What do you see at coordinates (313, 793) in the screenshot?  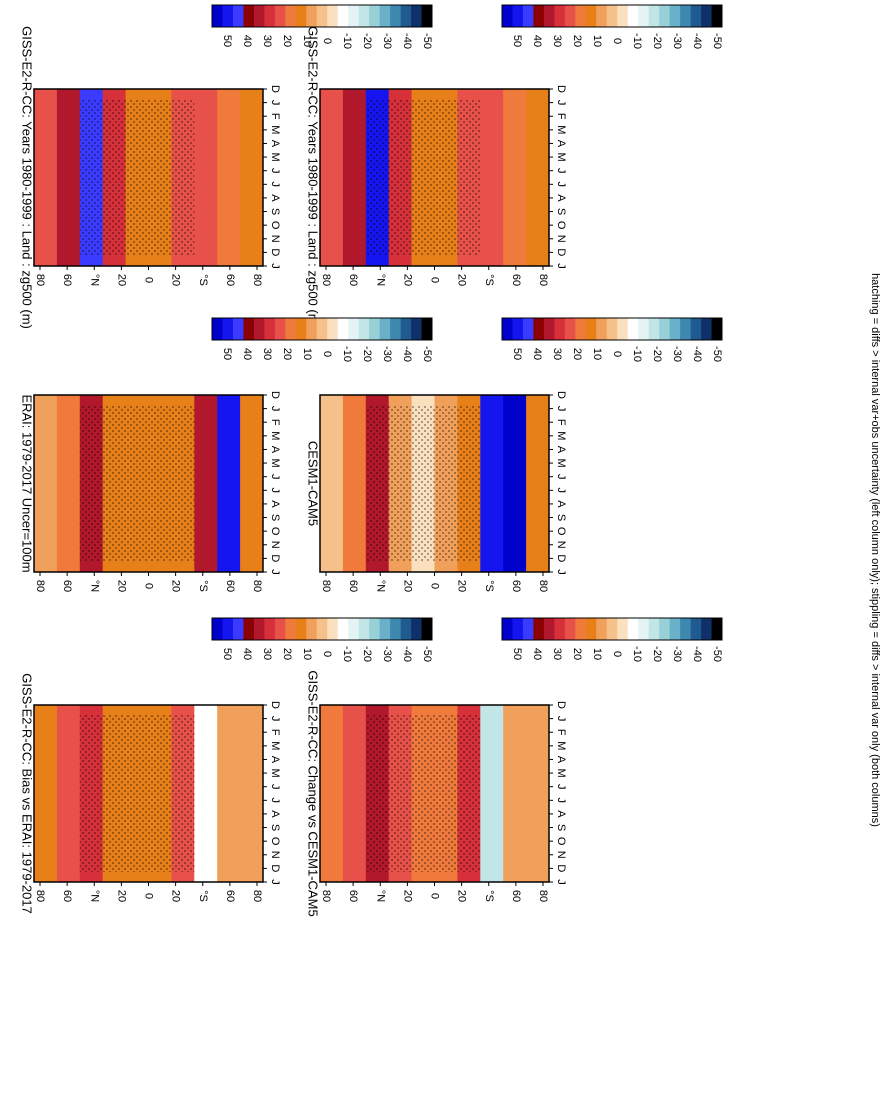 I see `panel-title: GISS-E2-R-CC: Change vs CESM1-CAM5` at bounding box center [313, 793].